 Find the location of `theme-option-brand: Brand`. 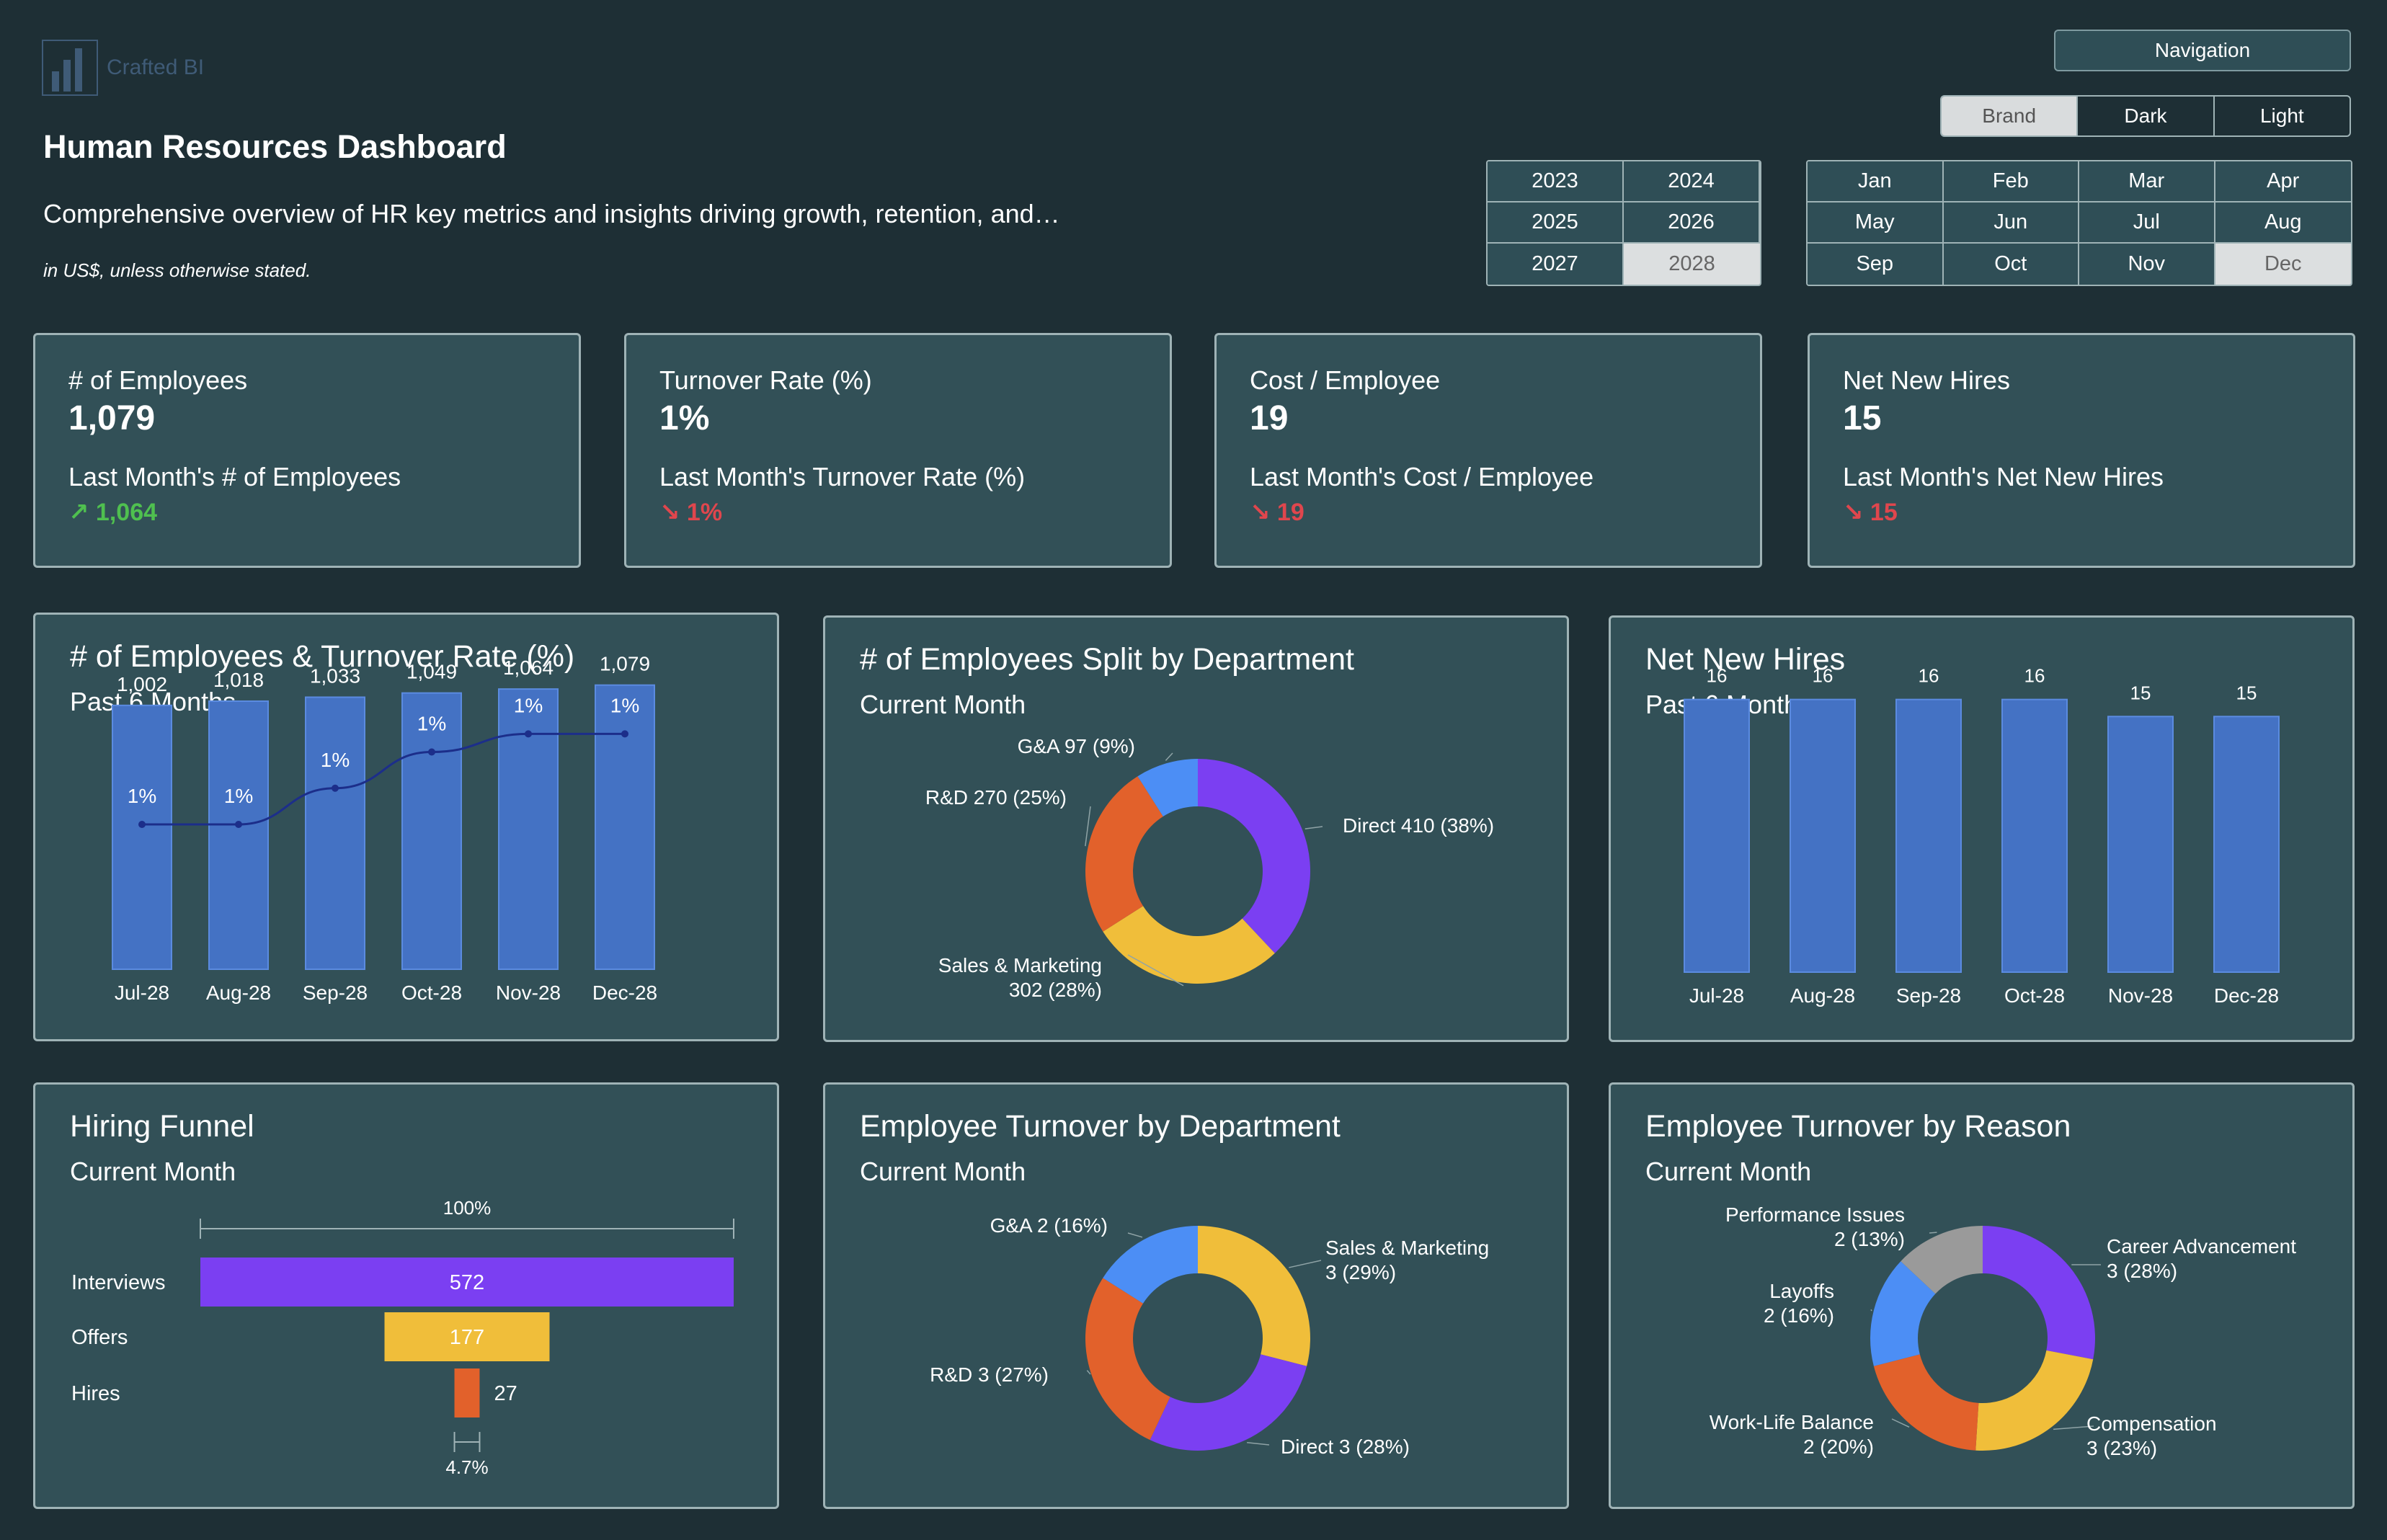

theme-option-brand: Brand is located at coordinates (2011, 116).